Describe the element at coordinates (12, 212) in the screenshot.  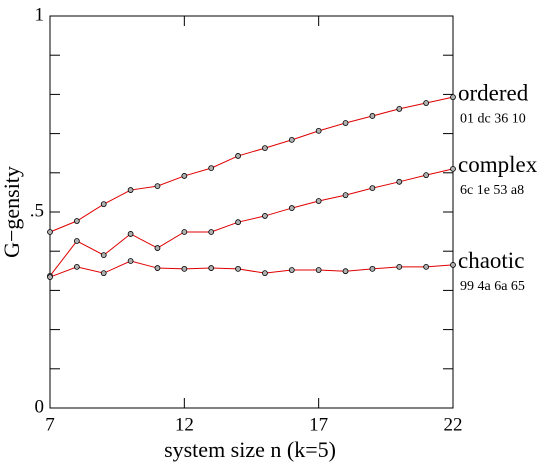
I see `y-axis-title: G−gensity` at that location.